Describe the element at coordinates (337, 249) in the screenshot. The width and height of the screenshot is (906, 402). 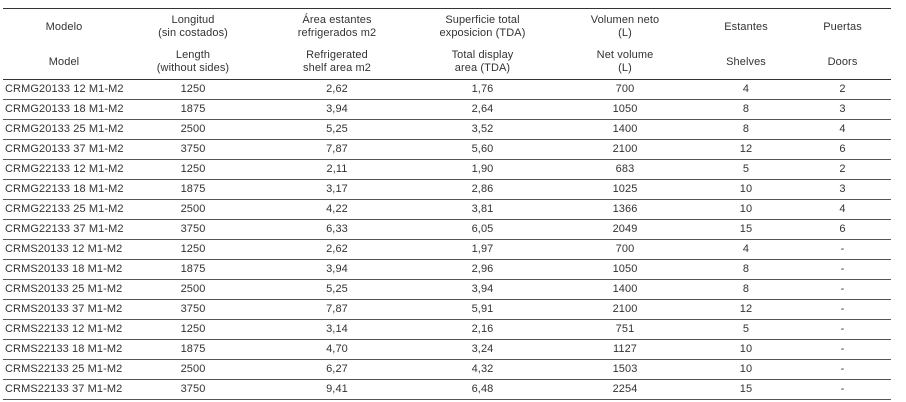
I see `cell-shelf-area: 2,62` at that location.